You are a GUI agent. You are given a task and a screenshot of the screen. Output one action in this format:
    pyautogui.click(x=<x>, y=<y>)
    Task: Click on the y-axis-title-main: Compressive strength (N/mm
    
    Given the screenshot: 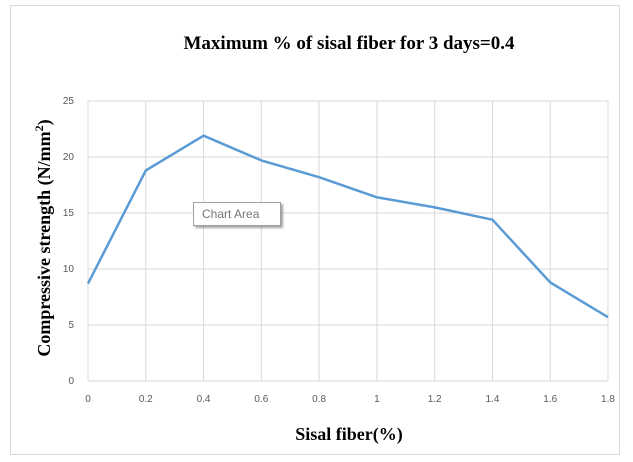 What is the action you would take?
    pyautogui.click(x=44, y=243)
    